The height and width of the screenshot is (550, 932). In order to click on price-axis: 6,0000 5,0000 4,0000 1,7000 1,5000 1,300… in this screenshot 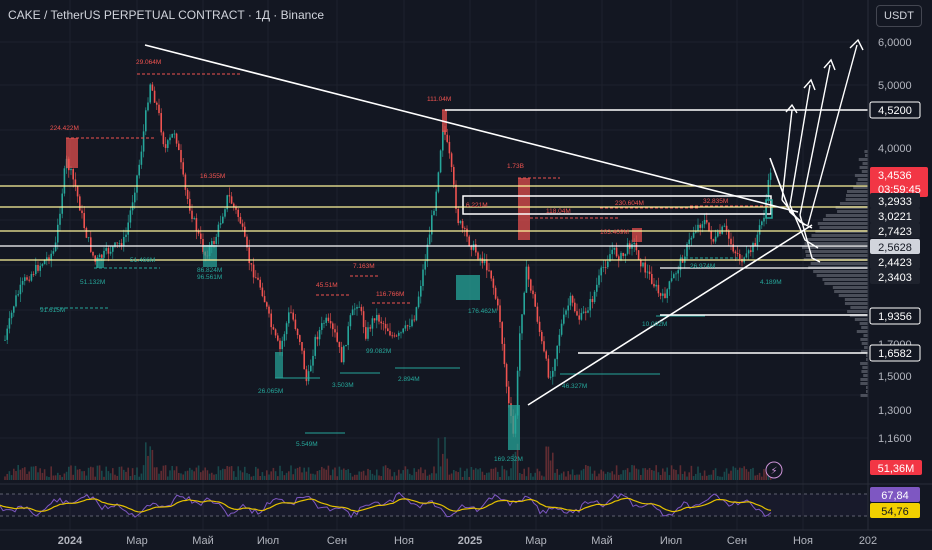, I will do `click(889, 265)`.